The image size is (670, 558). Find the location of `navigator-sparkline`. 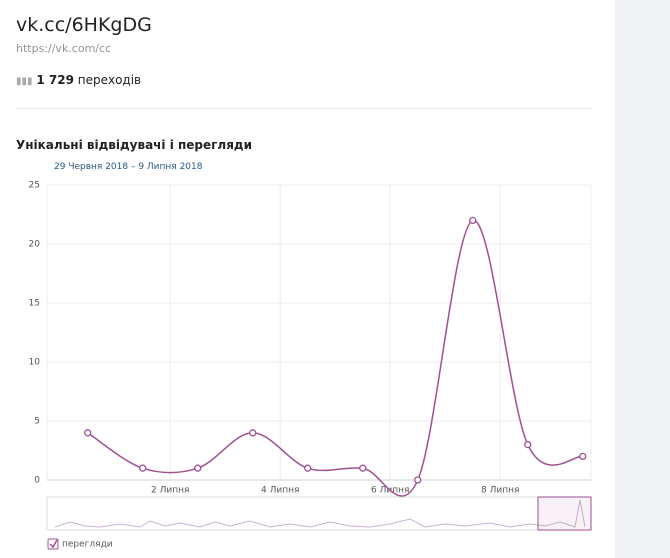

navigator-sparkline is located at coordinates (320, 513).